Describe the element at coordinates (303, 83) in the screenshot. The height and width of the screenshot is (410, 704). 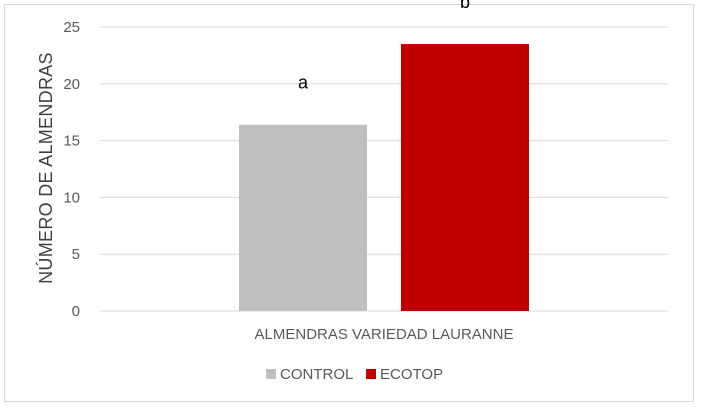
I see `data-label: a` at that location.